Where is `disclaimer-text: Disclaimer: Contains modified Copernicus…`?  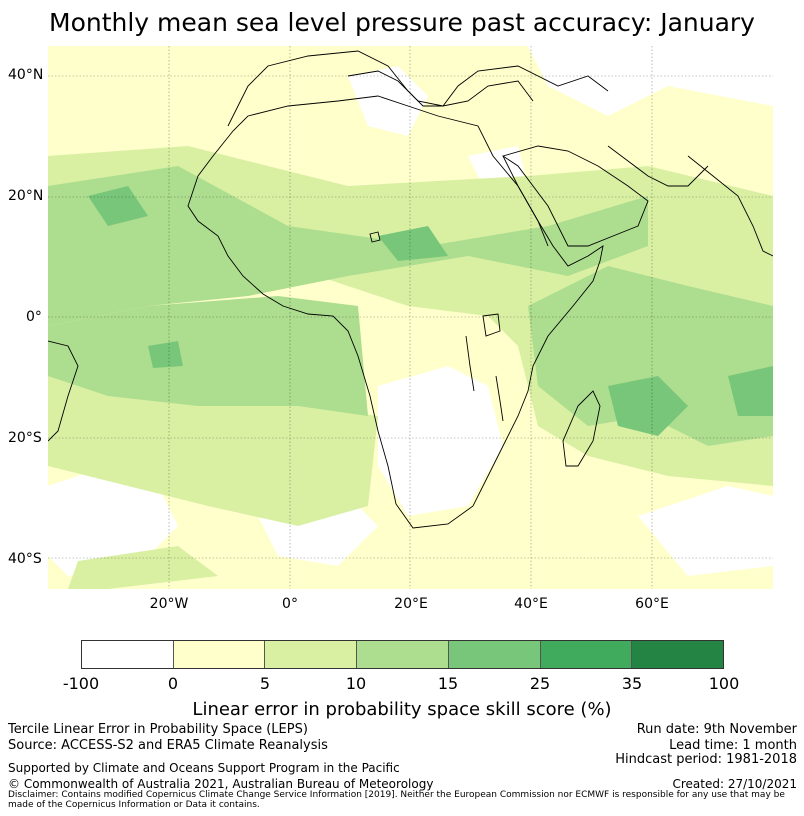
disclaimer-text: Disclaimer: Contains modified Copernicus… is located at coordinates (396, 800).